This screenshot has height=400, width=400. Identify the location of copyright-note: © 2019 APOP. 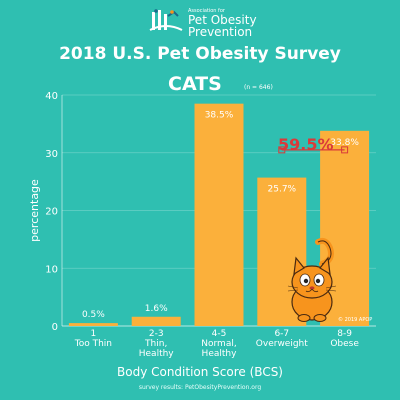
(355, 320).